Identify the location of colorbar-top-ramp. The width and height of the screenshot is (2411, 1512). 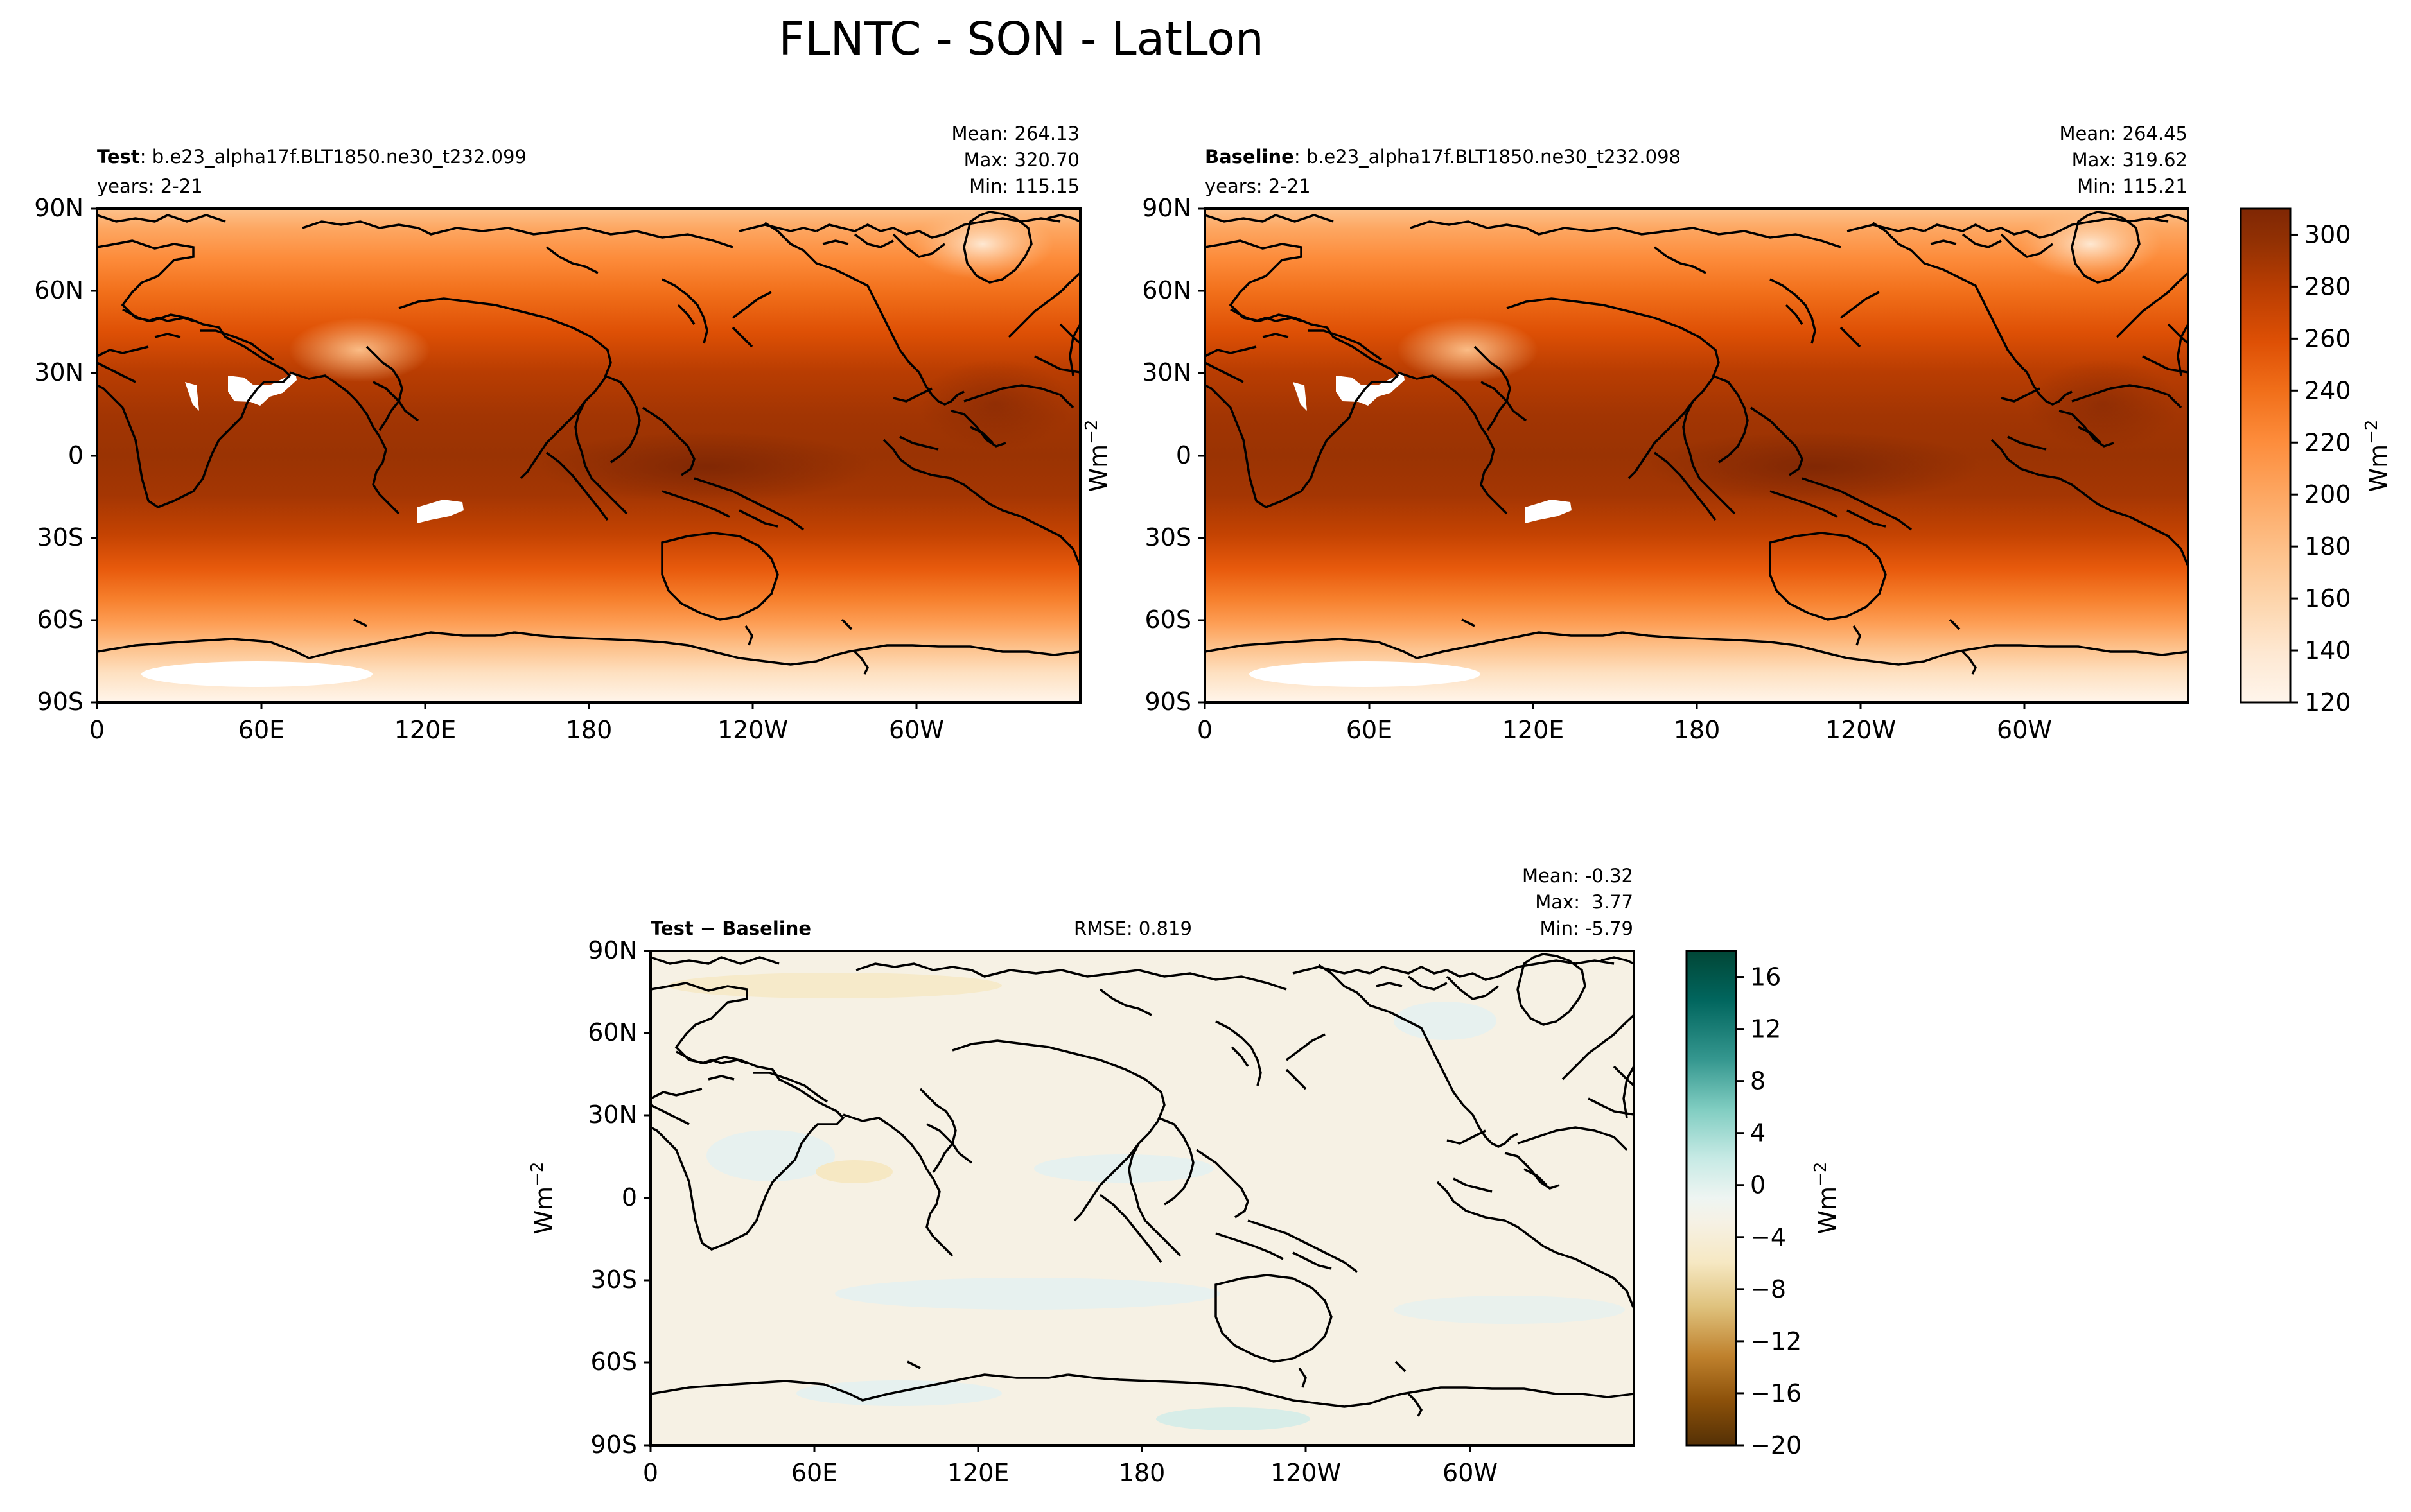
(2266, 455).